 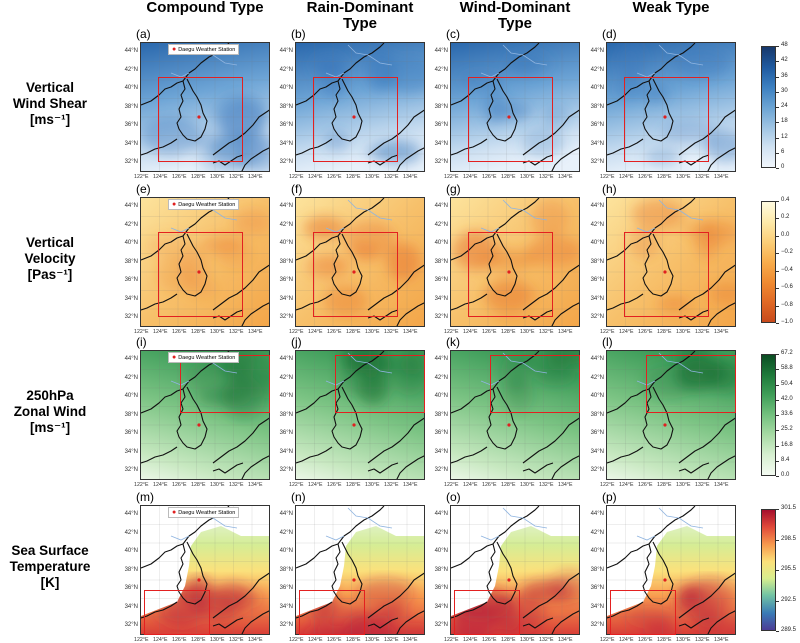 What do you see at coordinates (205, 8) in the screenshot?
I see `column-title: Compound Type` at bounding box center [205, 8].